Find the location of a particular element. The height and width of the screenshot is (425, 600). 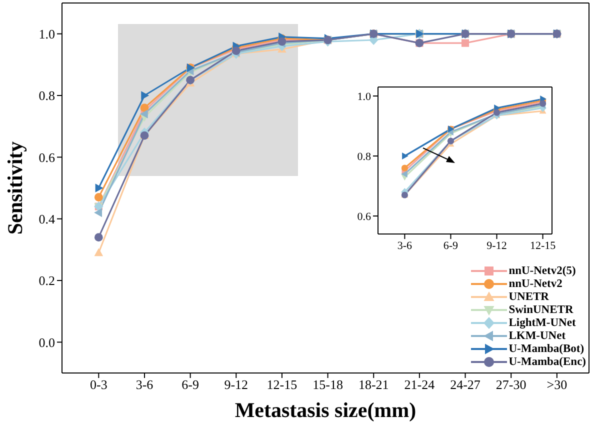

x-axis-title: Metastasis size(mm) is located at coordinates (325, 410).